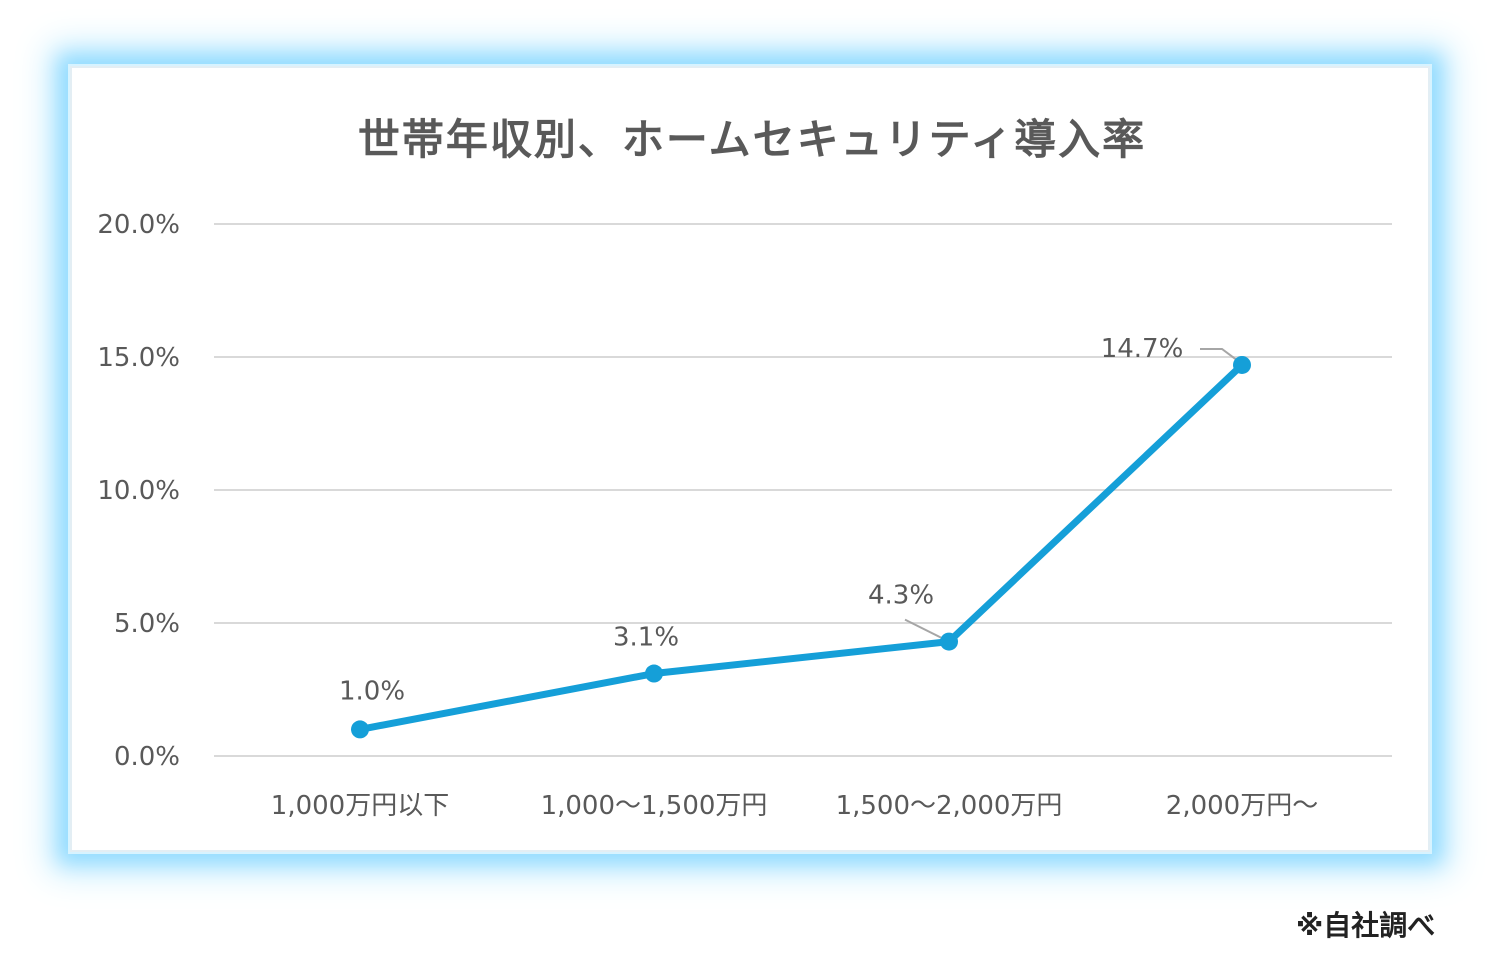 The width and height of the screenshot is (1500, 972). I want to click on y-tick-label: 0.0%, so click(147, 757).